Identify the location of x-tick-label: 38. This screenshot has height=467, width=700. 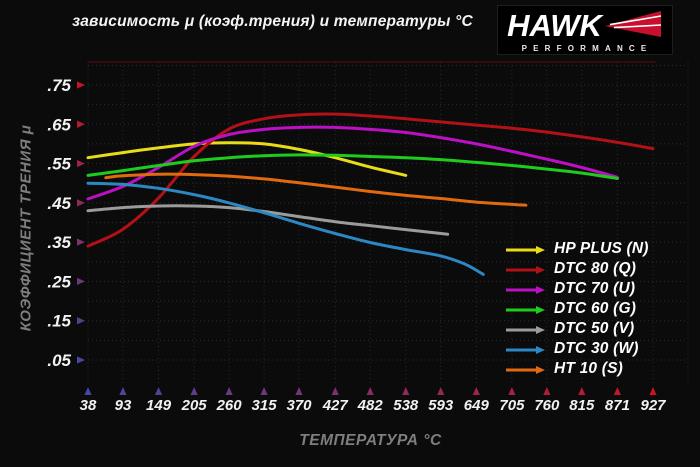
(88, 405).